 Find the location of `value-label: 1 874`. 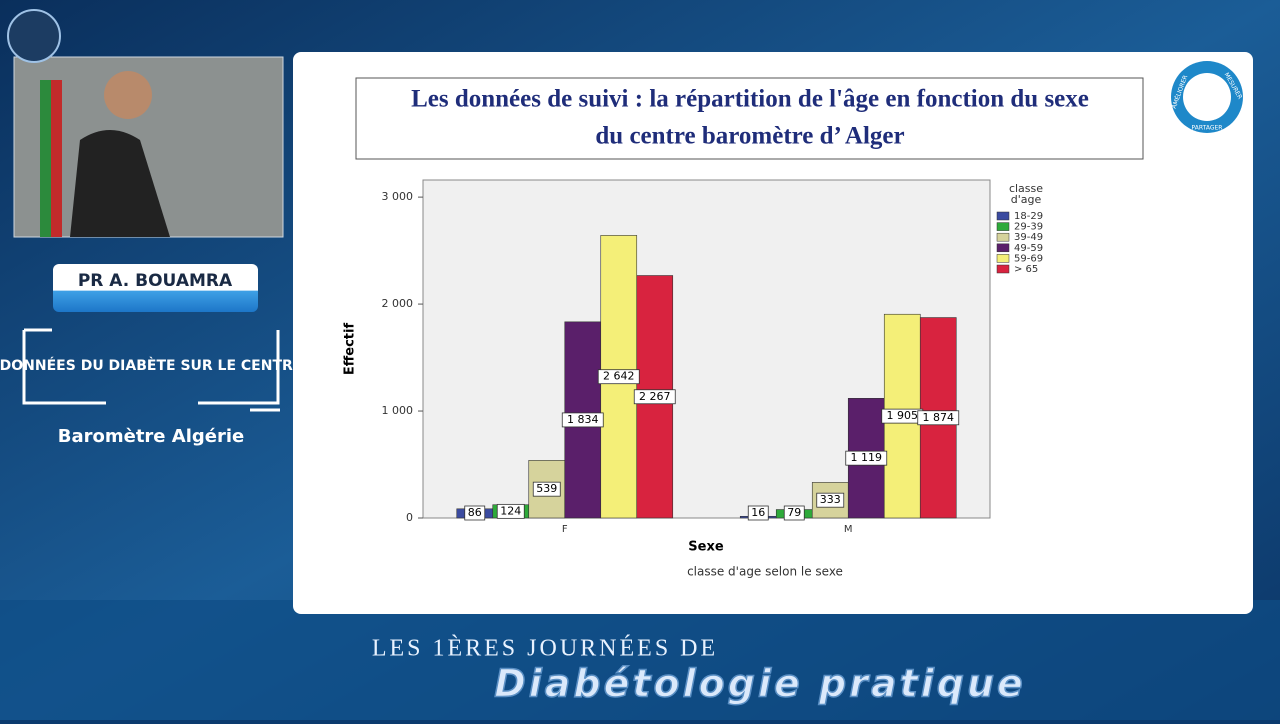

value-label: 1 874 is located at coordinates (939, 417).